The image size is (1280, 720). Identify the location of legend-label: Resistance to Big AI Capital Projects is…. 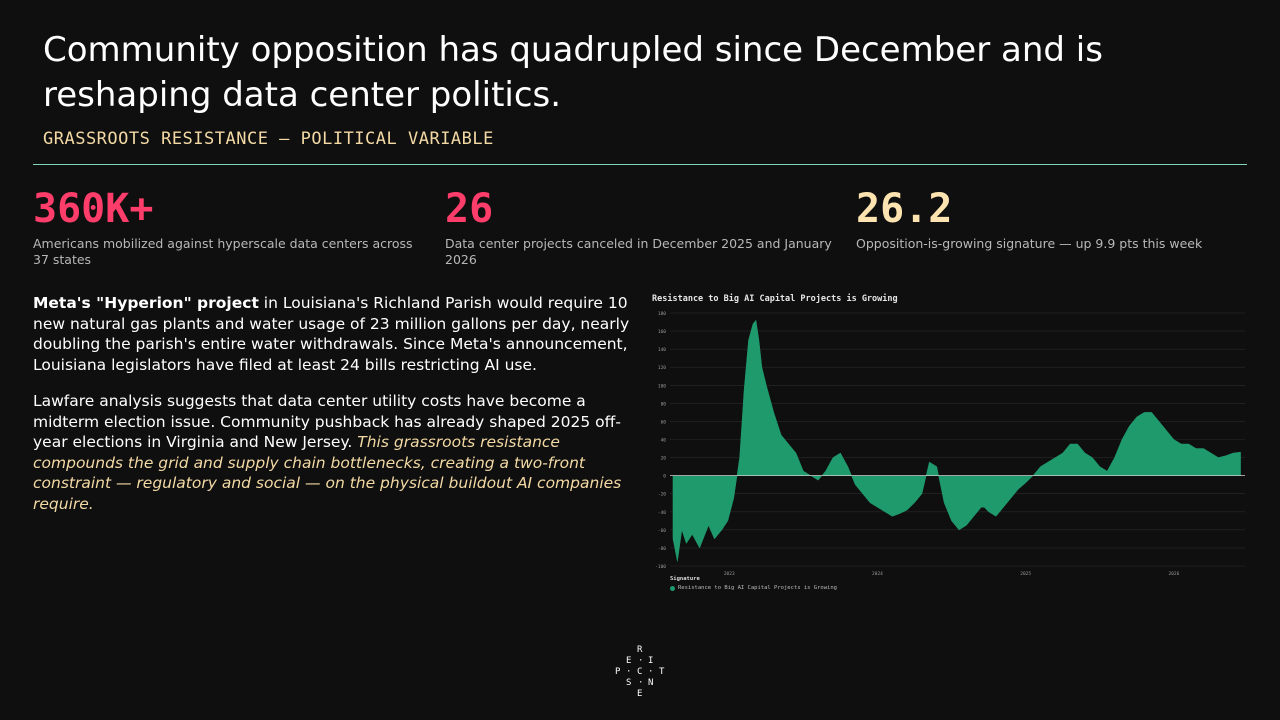
(757, 588).